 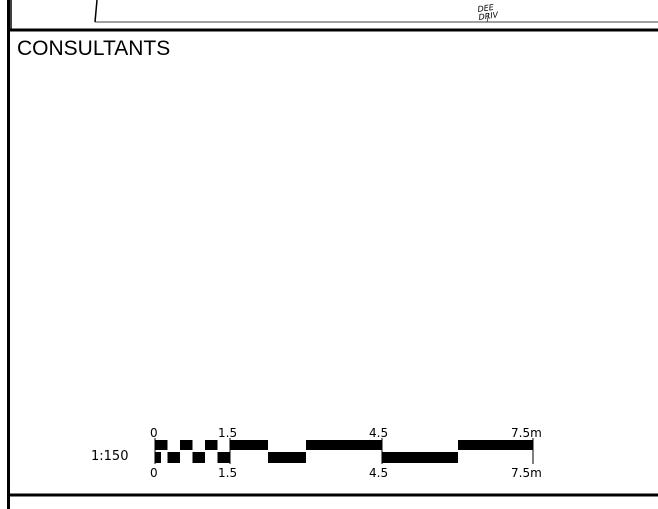 I want to click on top-fragment-line2: DRIV, so click(x=488, y=16).